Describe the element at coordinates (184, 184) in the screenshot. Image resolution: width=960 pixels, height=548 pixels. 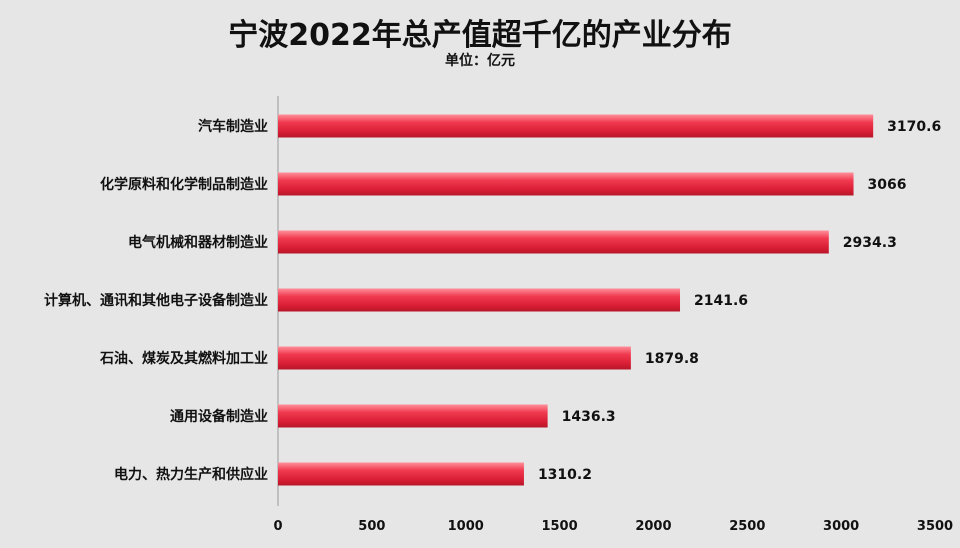
I see `category-label-1: 化学原料和化学制品制造业` at that location.